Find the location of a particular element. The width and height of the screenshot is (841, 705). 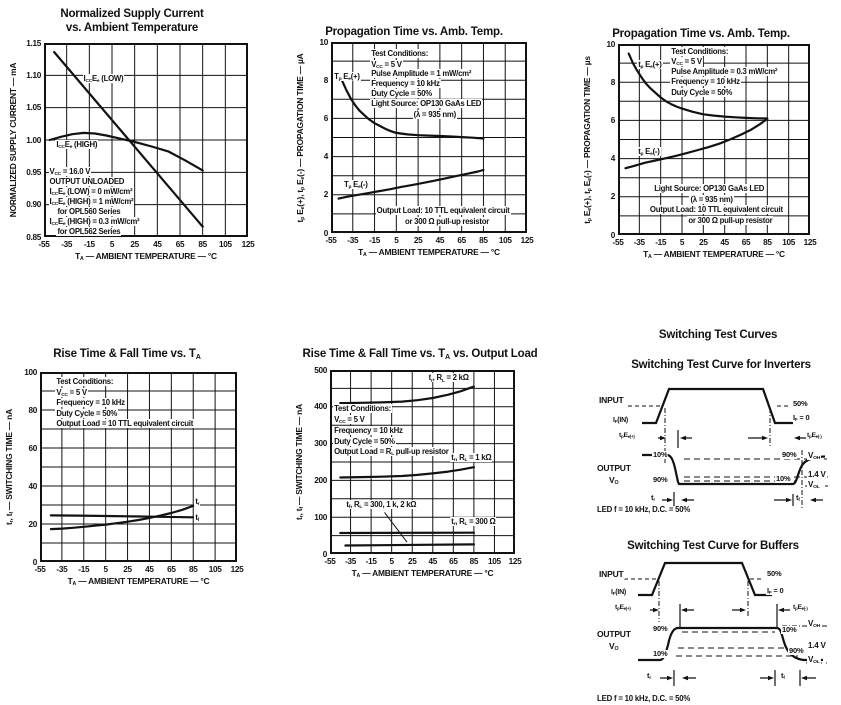

input-waveform is located at coordinates (705, 579).